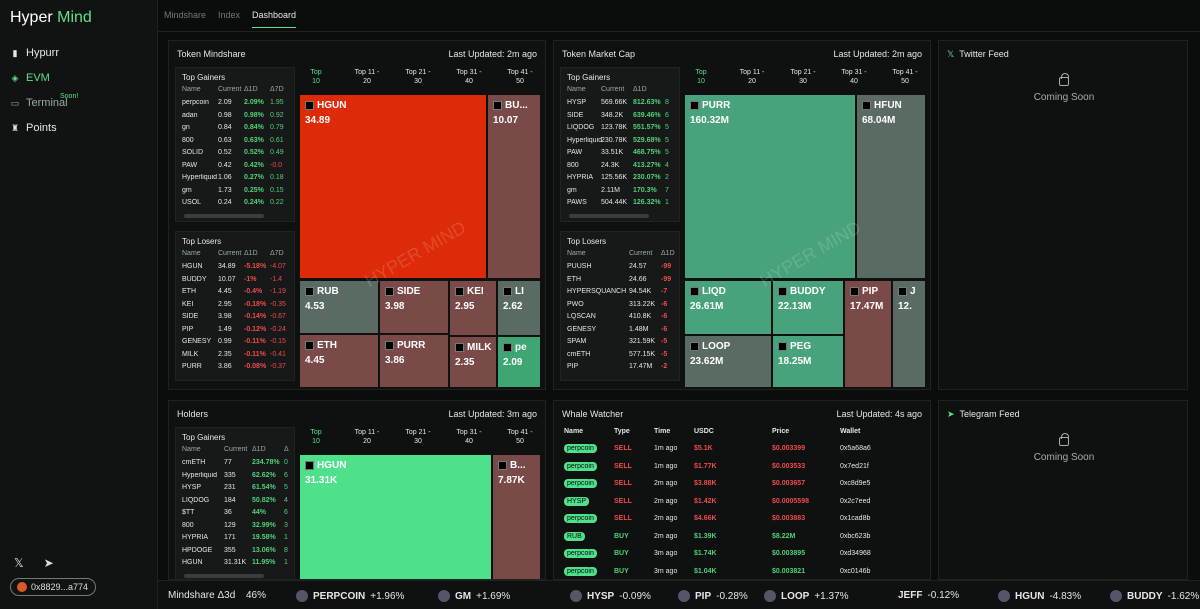 The image size is (1200, 609). I want to click on list-item: Hyperliquid 1.06 0.27% 0.18, so click(238, 180).